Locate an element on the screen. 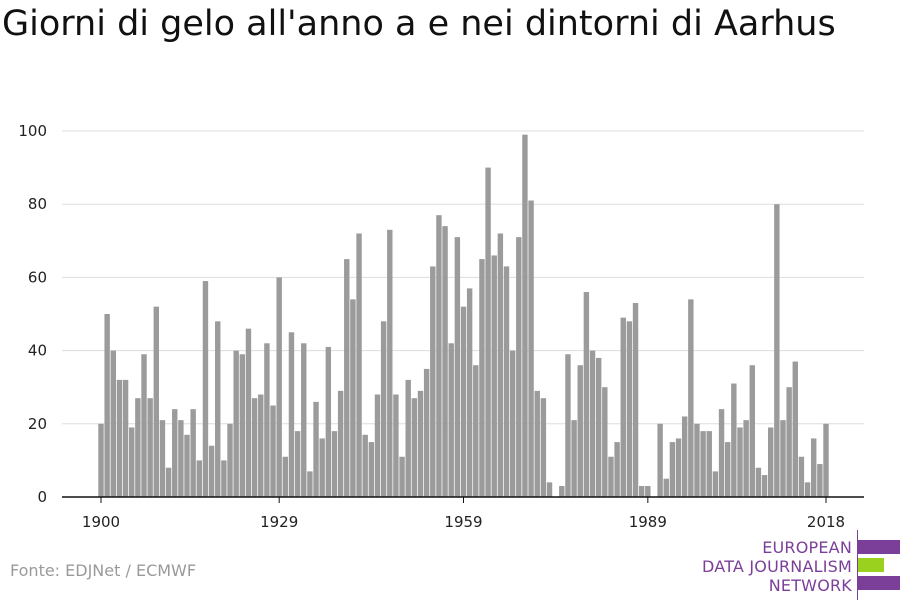 The width and height of the screenshot is (900, 600). bar-1994 is located at coordinates (678, 467).